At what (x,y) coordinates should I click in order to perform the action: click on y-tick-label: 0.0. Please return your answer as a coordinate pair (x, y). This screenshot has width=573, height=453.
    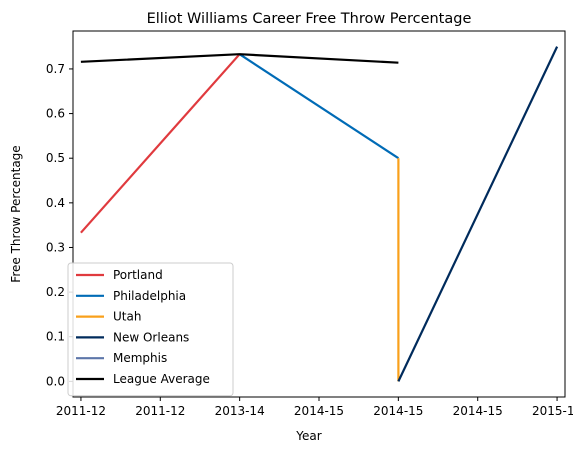
    Looking at the image, I should click on (55, 381).